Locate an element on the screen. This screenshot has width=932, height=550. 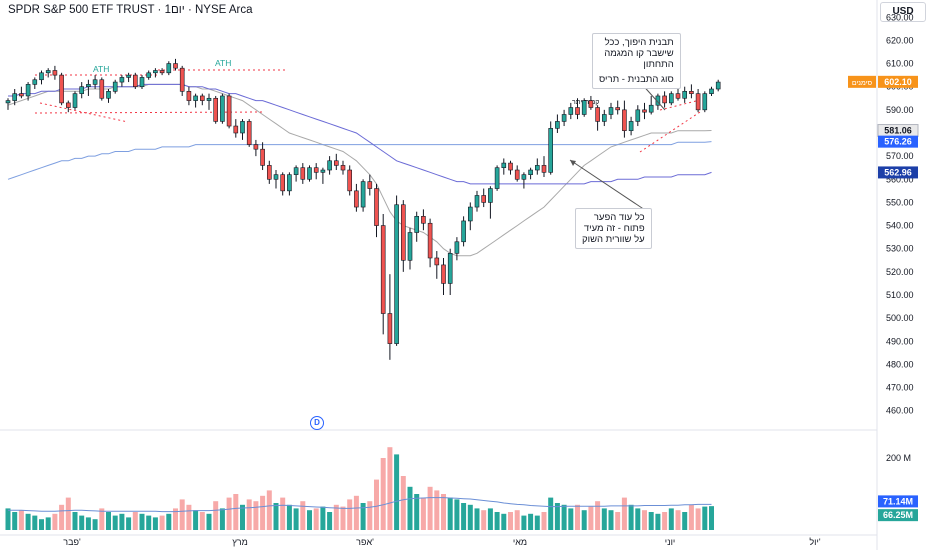
x-tick-label: פבר' is located at coordinates (72, 542).